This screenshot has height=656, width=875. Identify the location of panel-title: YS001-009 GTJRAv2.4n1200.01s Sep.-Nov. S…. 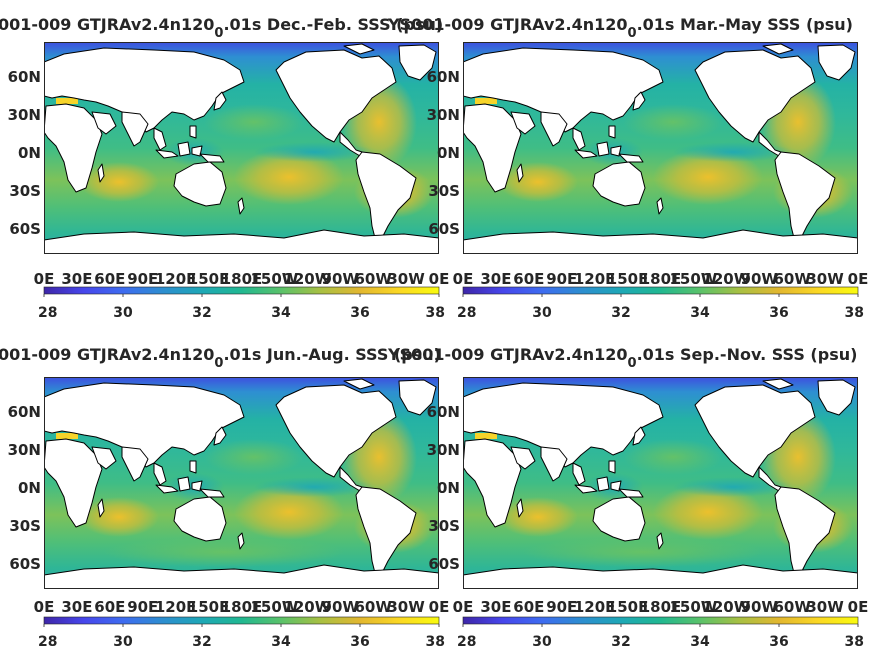
(622, 358).